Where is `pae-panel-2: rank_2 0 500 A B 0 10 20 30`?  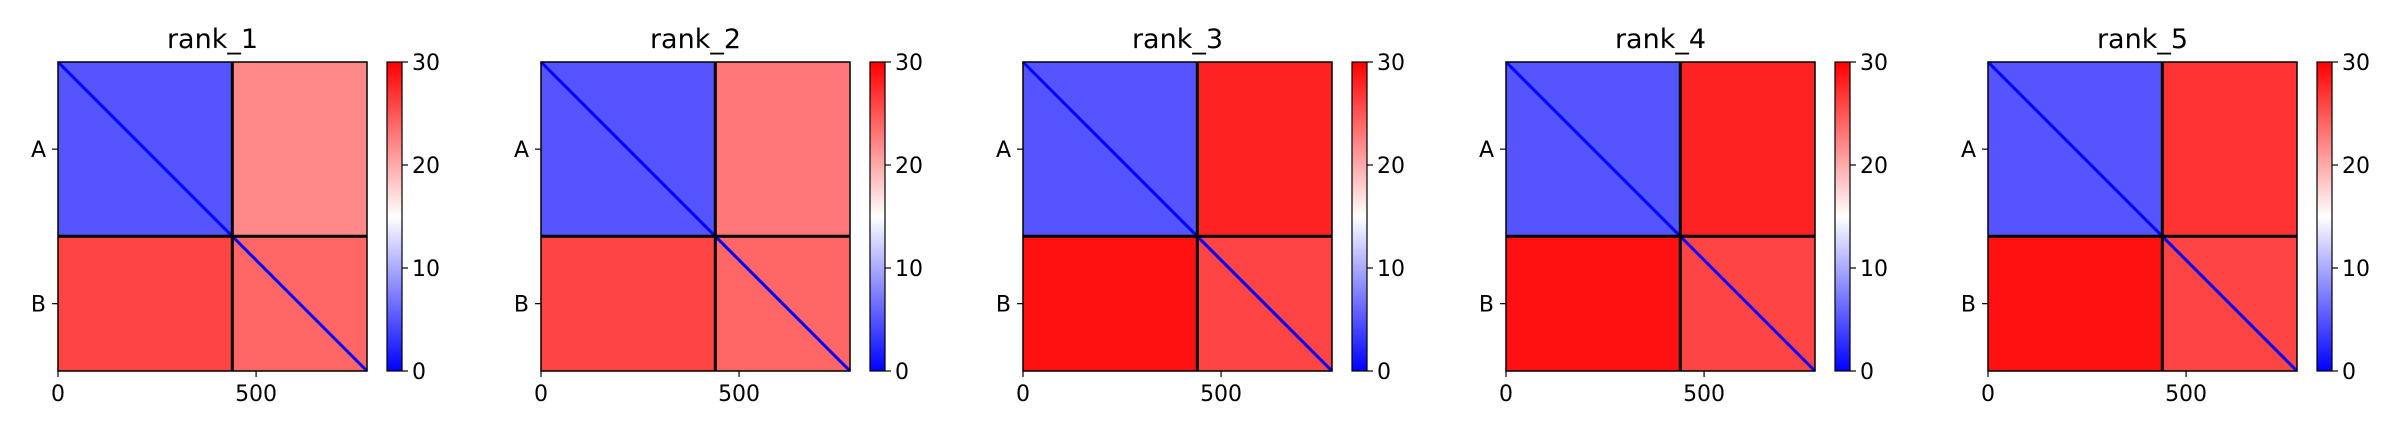
pae-panel-2: rank_2 0 500 A B 0 10 20 30 is located at coordinates (718, 215).